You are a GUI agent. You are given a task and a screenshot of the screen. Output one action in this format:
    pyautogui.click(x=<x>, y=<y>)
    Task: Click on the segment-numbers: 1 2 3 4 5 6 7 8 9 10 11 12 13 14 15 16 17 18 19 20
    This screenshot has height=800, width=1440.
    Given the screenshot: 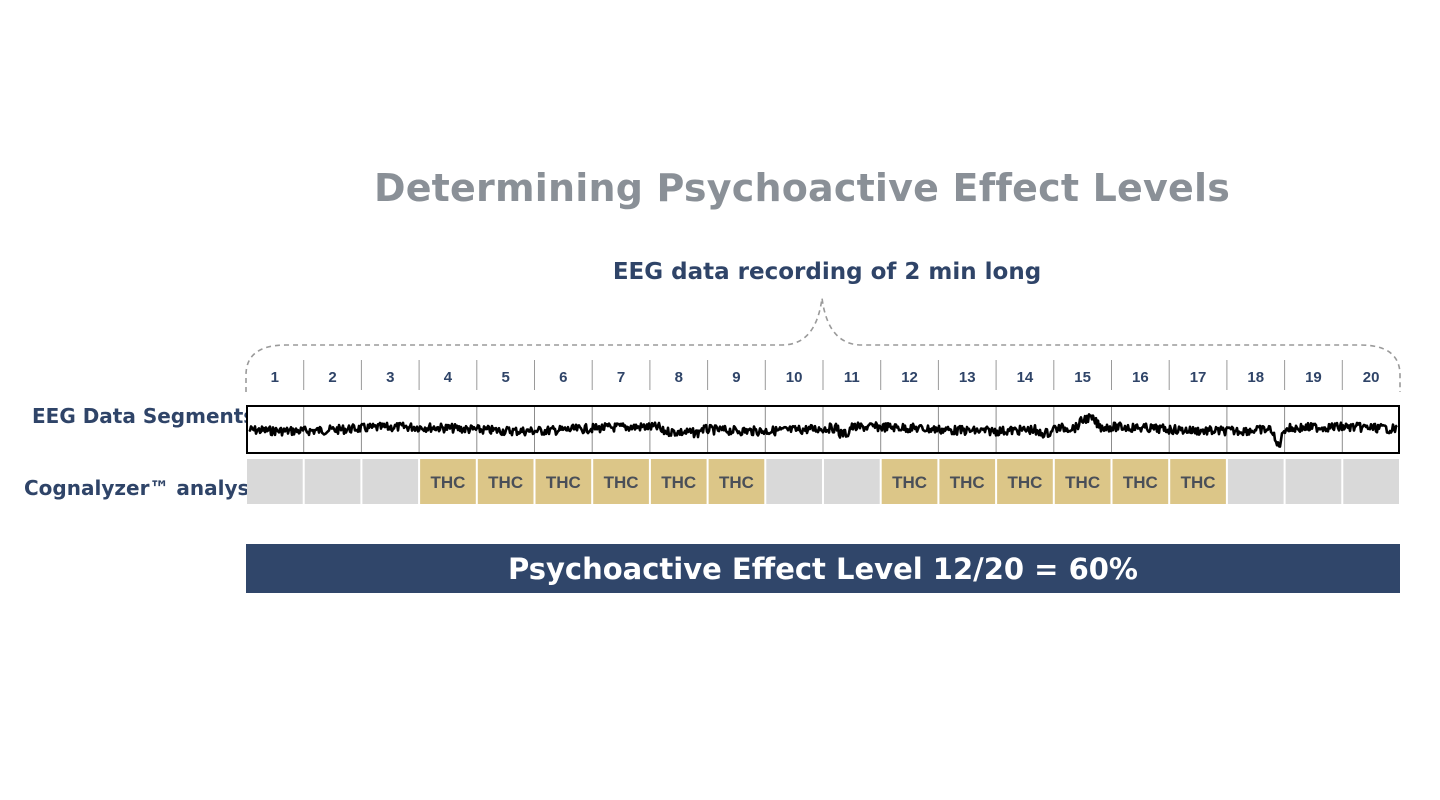 What is the action you would take?
    pyautogui.click(x=825, y=375)
    